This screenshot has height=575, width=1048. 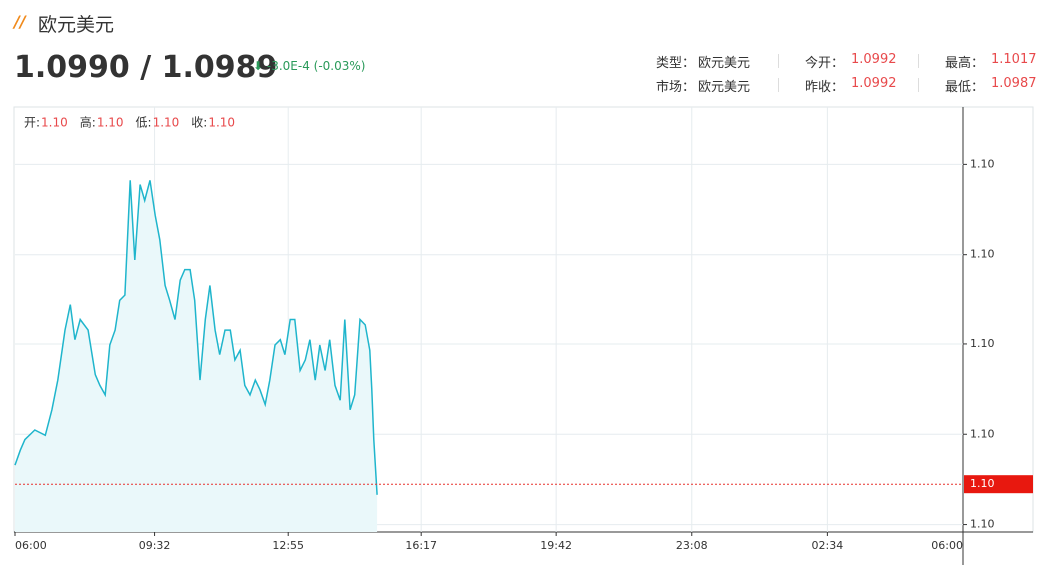 I want to click on info-label: 最低：, so click(x=965, y=87).